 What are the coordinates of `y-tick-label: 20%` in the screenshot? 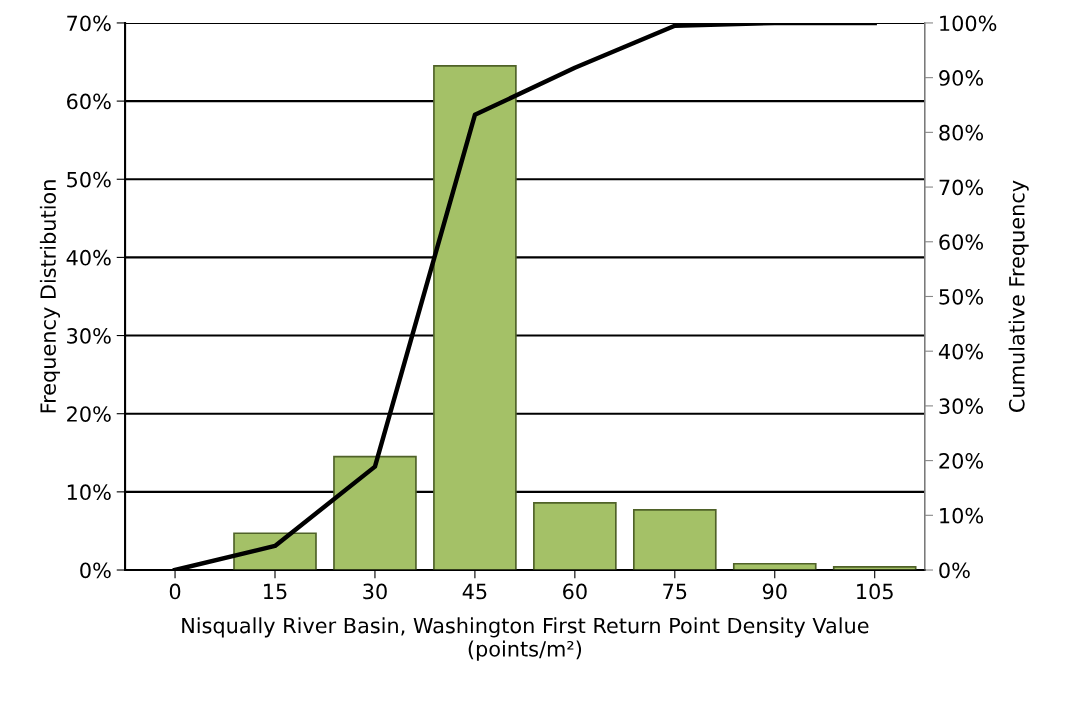 It's located at (89, 414).